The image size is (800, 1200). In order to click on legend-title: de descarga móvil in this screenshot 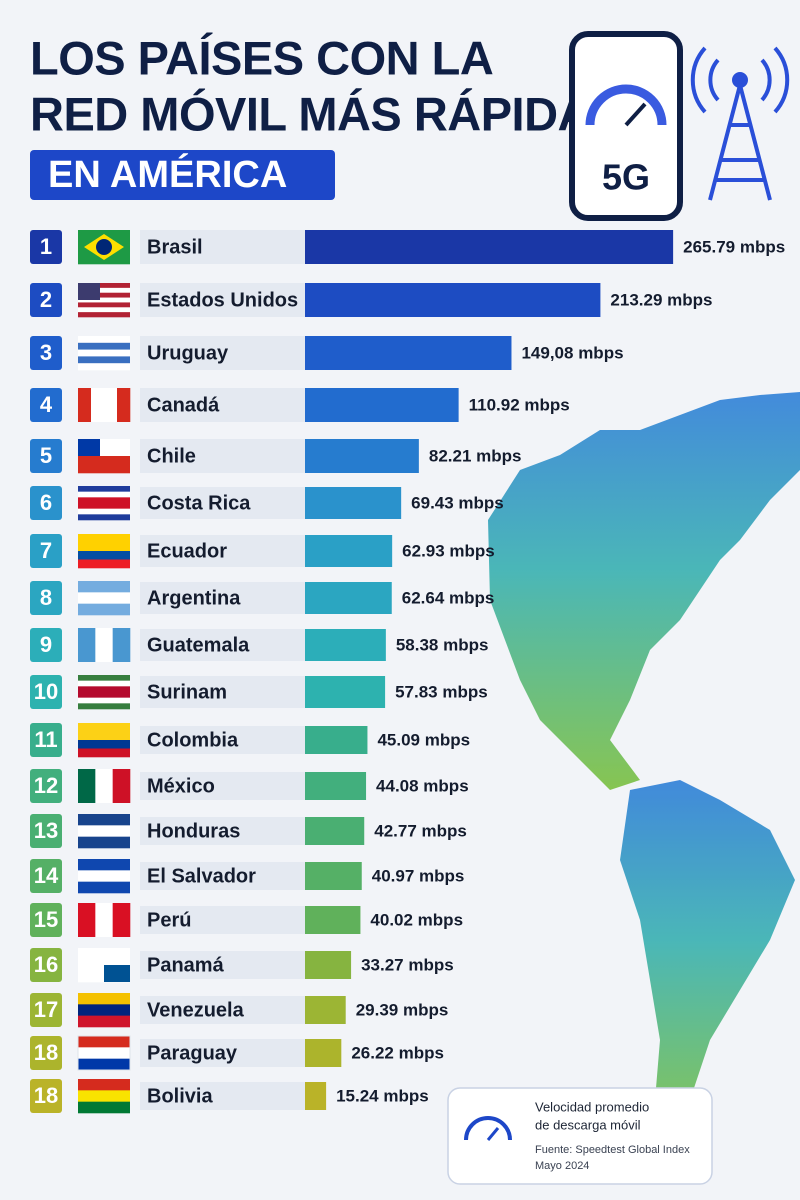, I will do `click(588, 1124)`.